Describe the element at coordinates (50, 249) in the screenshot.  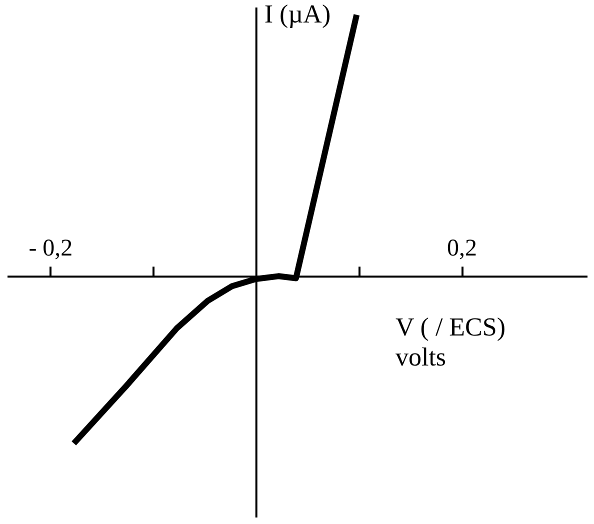
I see `x-tick-label: - 0,2` at that location.